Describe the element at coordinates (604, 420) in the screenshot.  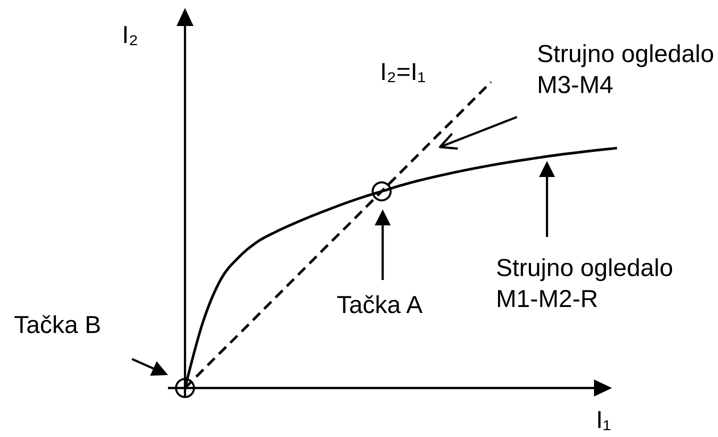
I see `x-axis-title: I₁` at that location.